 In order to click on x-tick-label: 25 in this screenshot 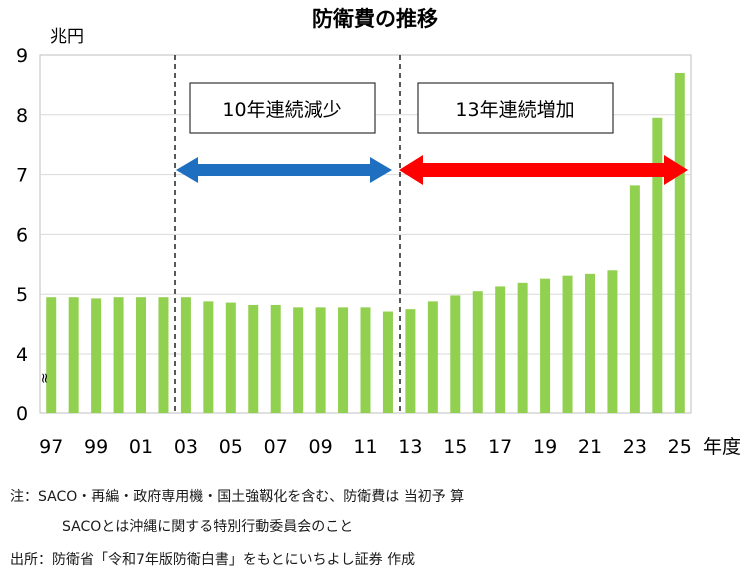, I will do `click(680, 447)`.